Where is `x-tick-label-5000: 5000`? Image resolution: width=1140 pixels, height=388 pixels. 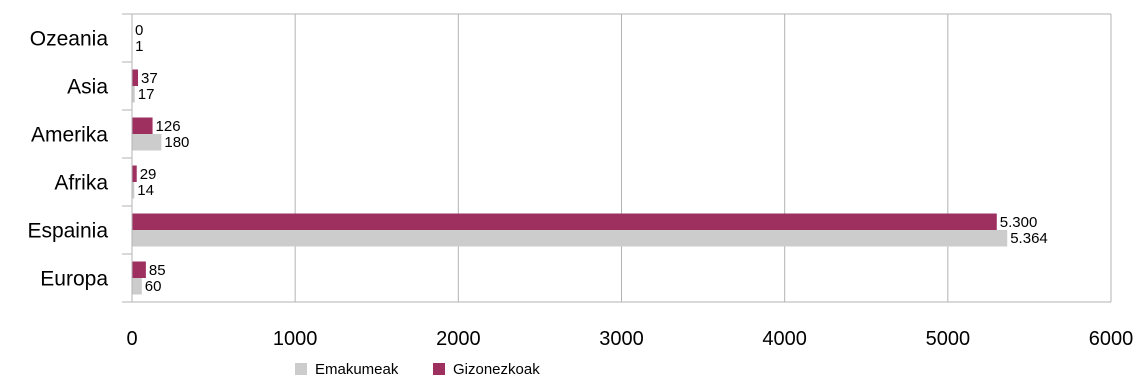
x-tick-label-5000: 5000 is located at coordinates (948, 339).